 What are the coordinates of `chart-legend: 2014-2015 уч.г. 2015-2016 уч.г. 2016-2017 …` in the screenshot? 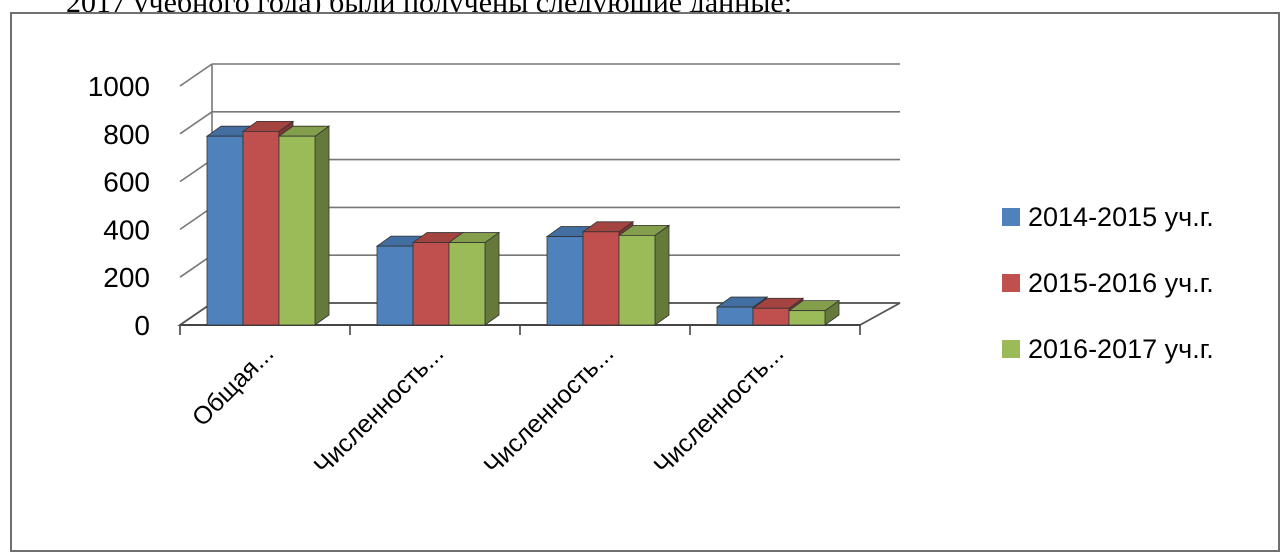 It's located at (1108, 283).